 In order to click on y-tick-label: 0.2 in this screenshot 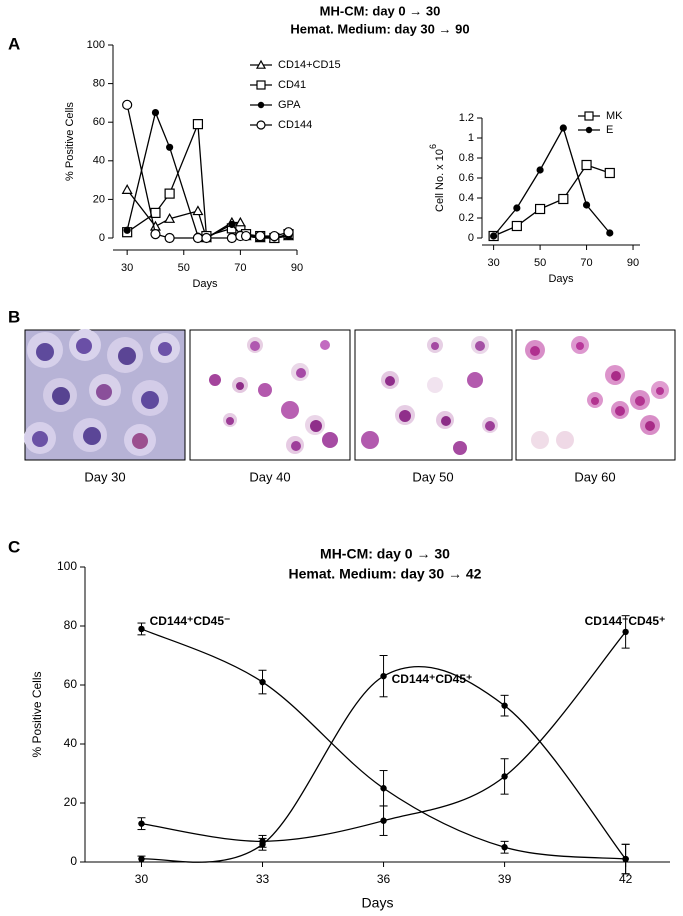, I will do `click(466, 218)`.